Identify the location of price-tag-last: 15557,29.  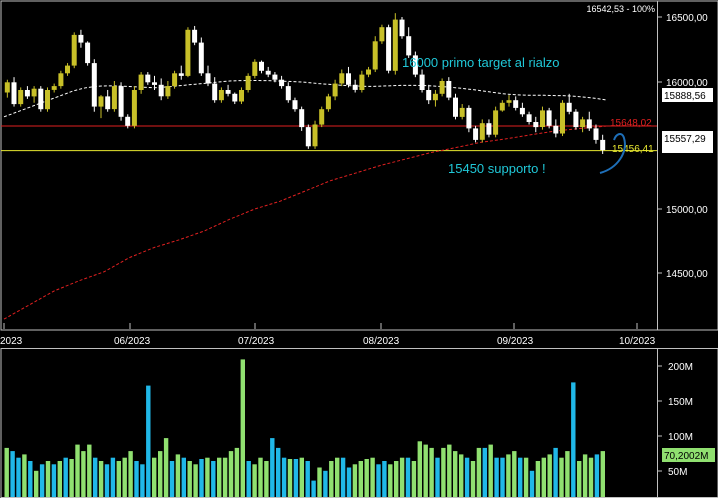
(687, 138).